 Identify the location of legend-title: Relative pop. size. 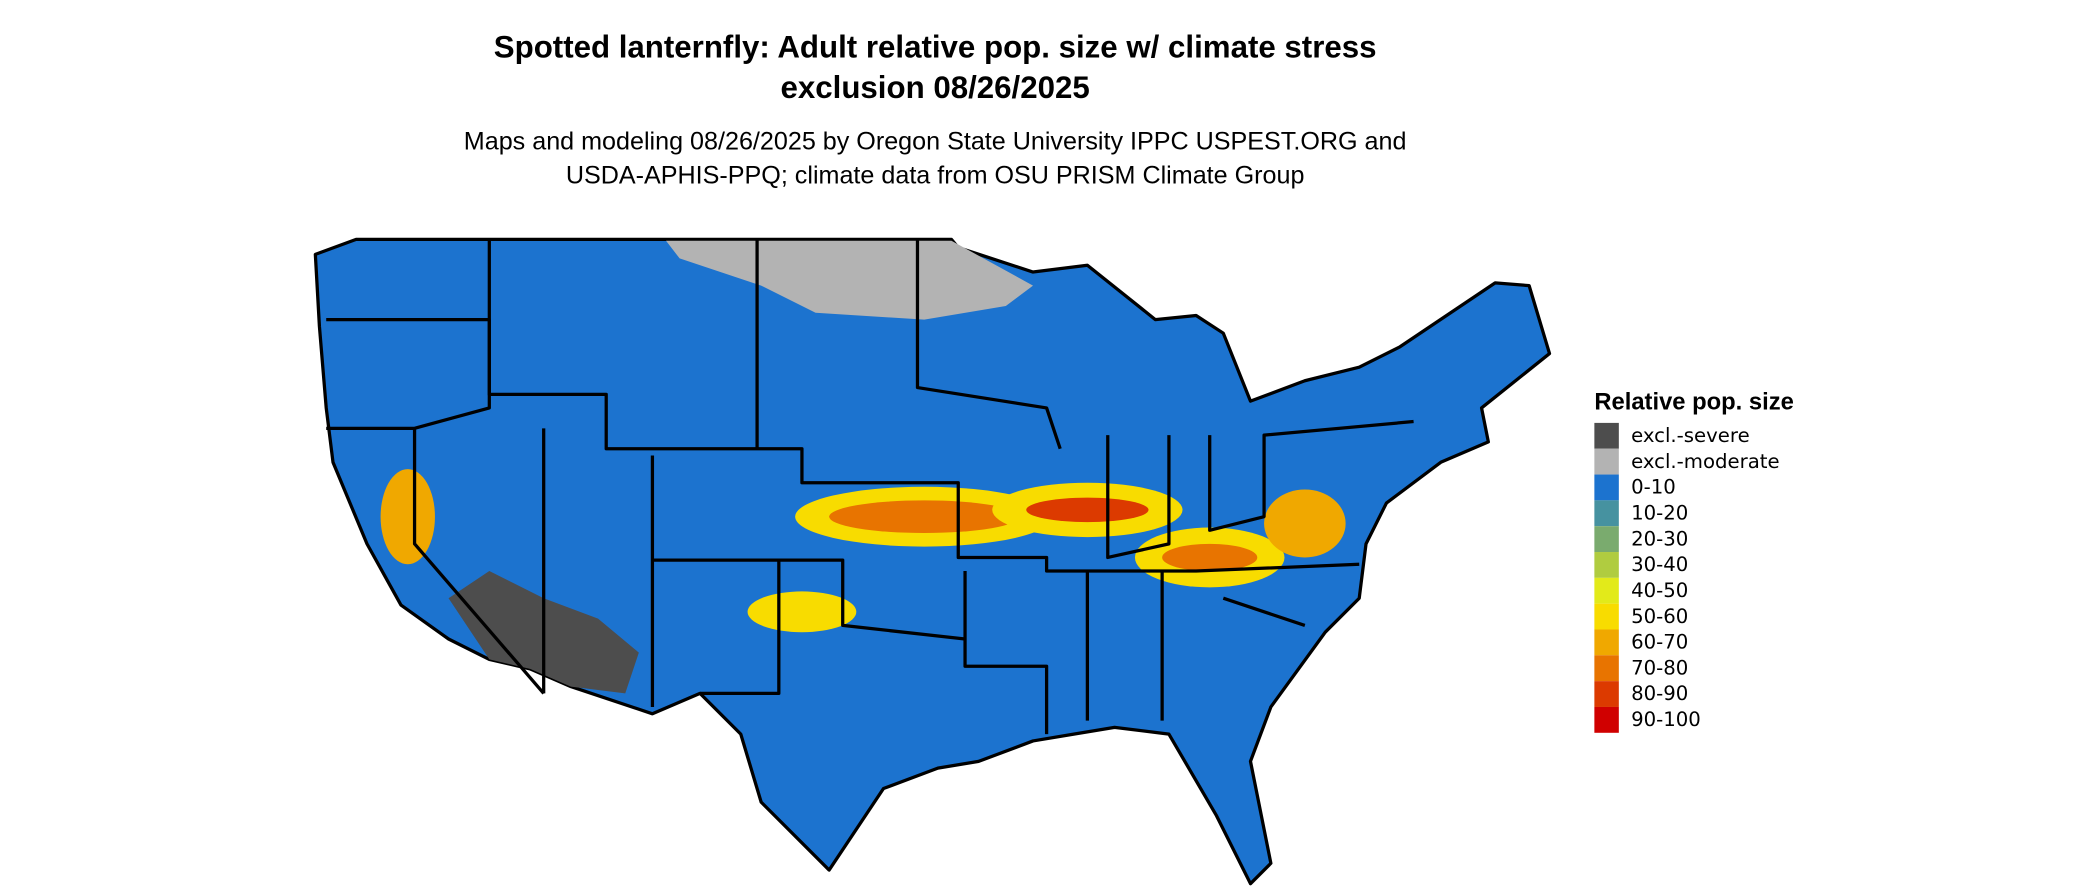
(1693, 401).